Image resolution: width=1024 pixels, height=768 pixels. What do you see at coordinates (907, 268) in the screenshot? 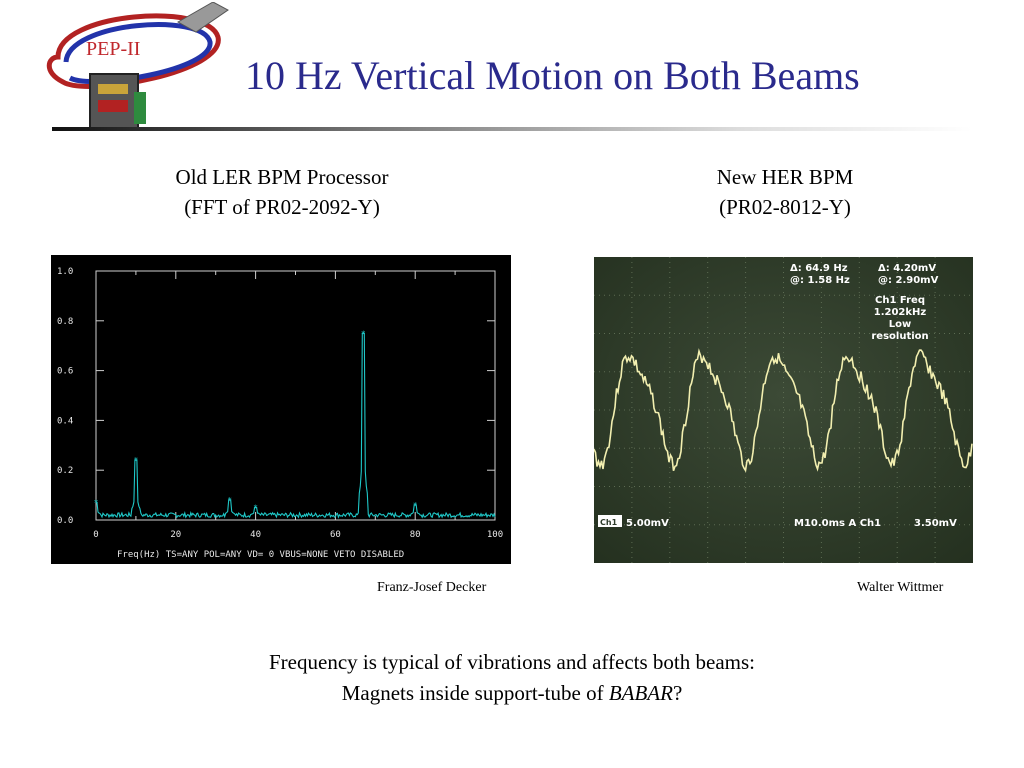
I see `readout-delta-volt: Δ: 4.20mV` at bounding box center [907, 268].